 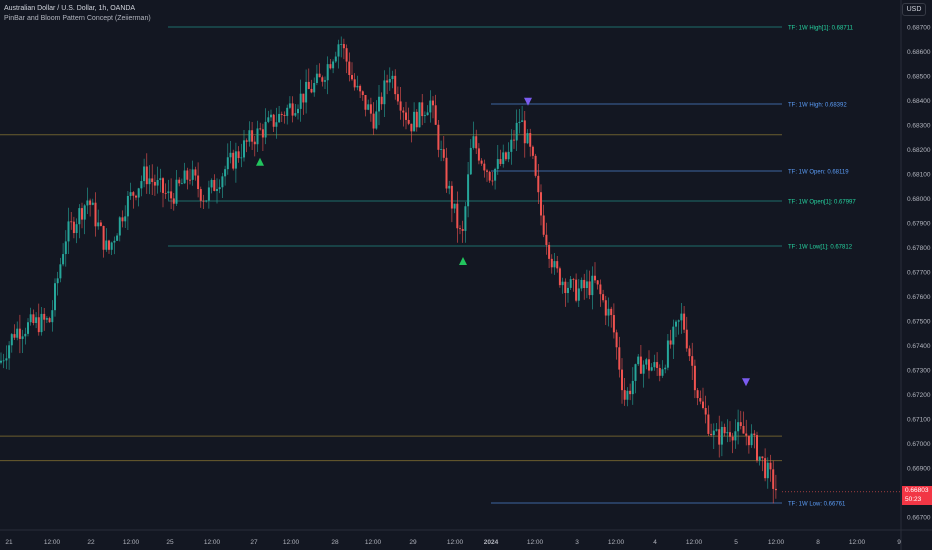 What do you see at coordinates (919, 371) in the screenshot?
I see `price-tick-label: 0.67300` at bounding box center [919, 371].